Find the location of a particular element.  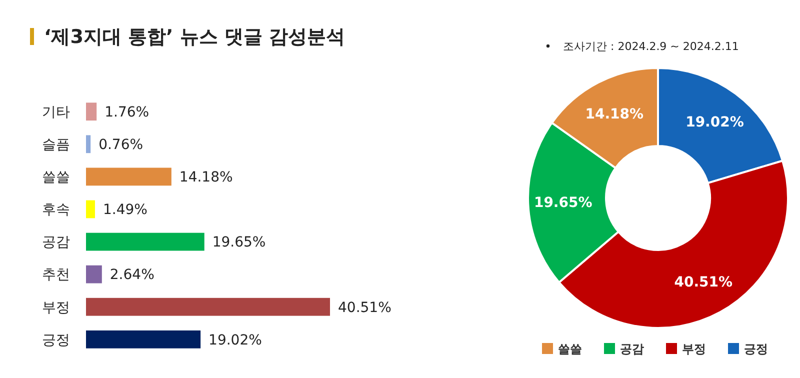

data-label: 1.49% is located at coordinates (125, 210).